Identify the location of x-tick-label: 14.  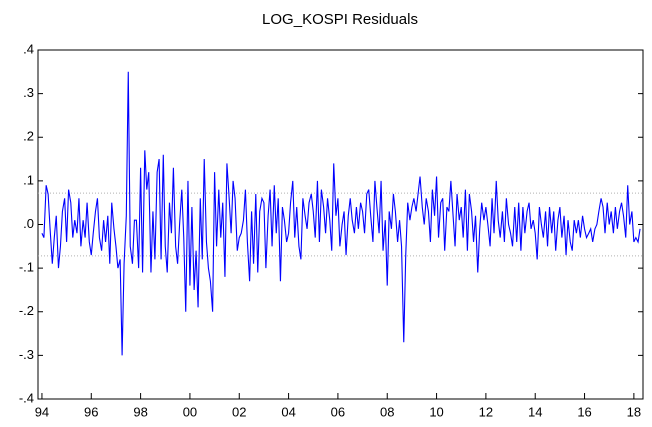
(535, 411).